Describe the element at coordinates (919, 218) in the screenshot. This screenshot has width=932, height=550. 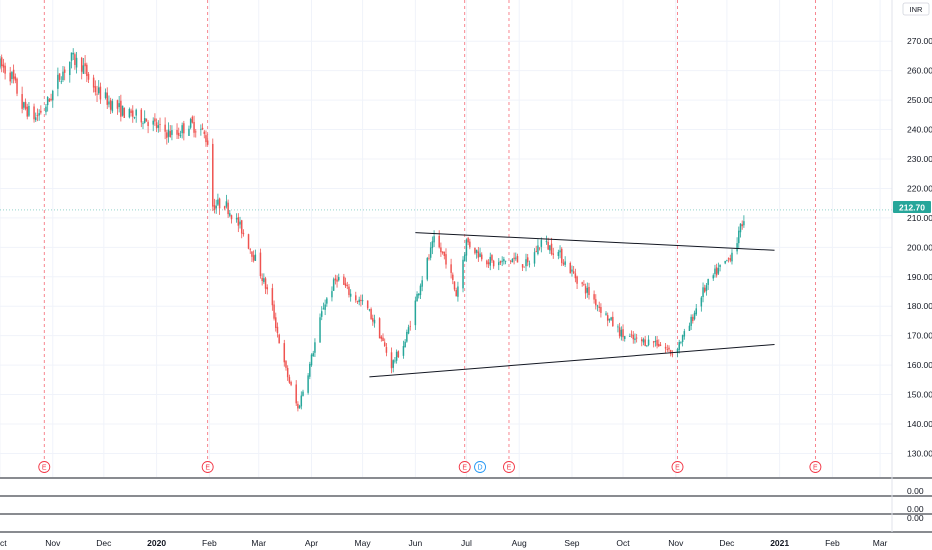
I see `y-tick-label: 210.00` at that location.